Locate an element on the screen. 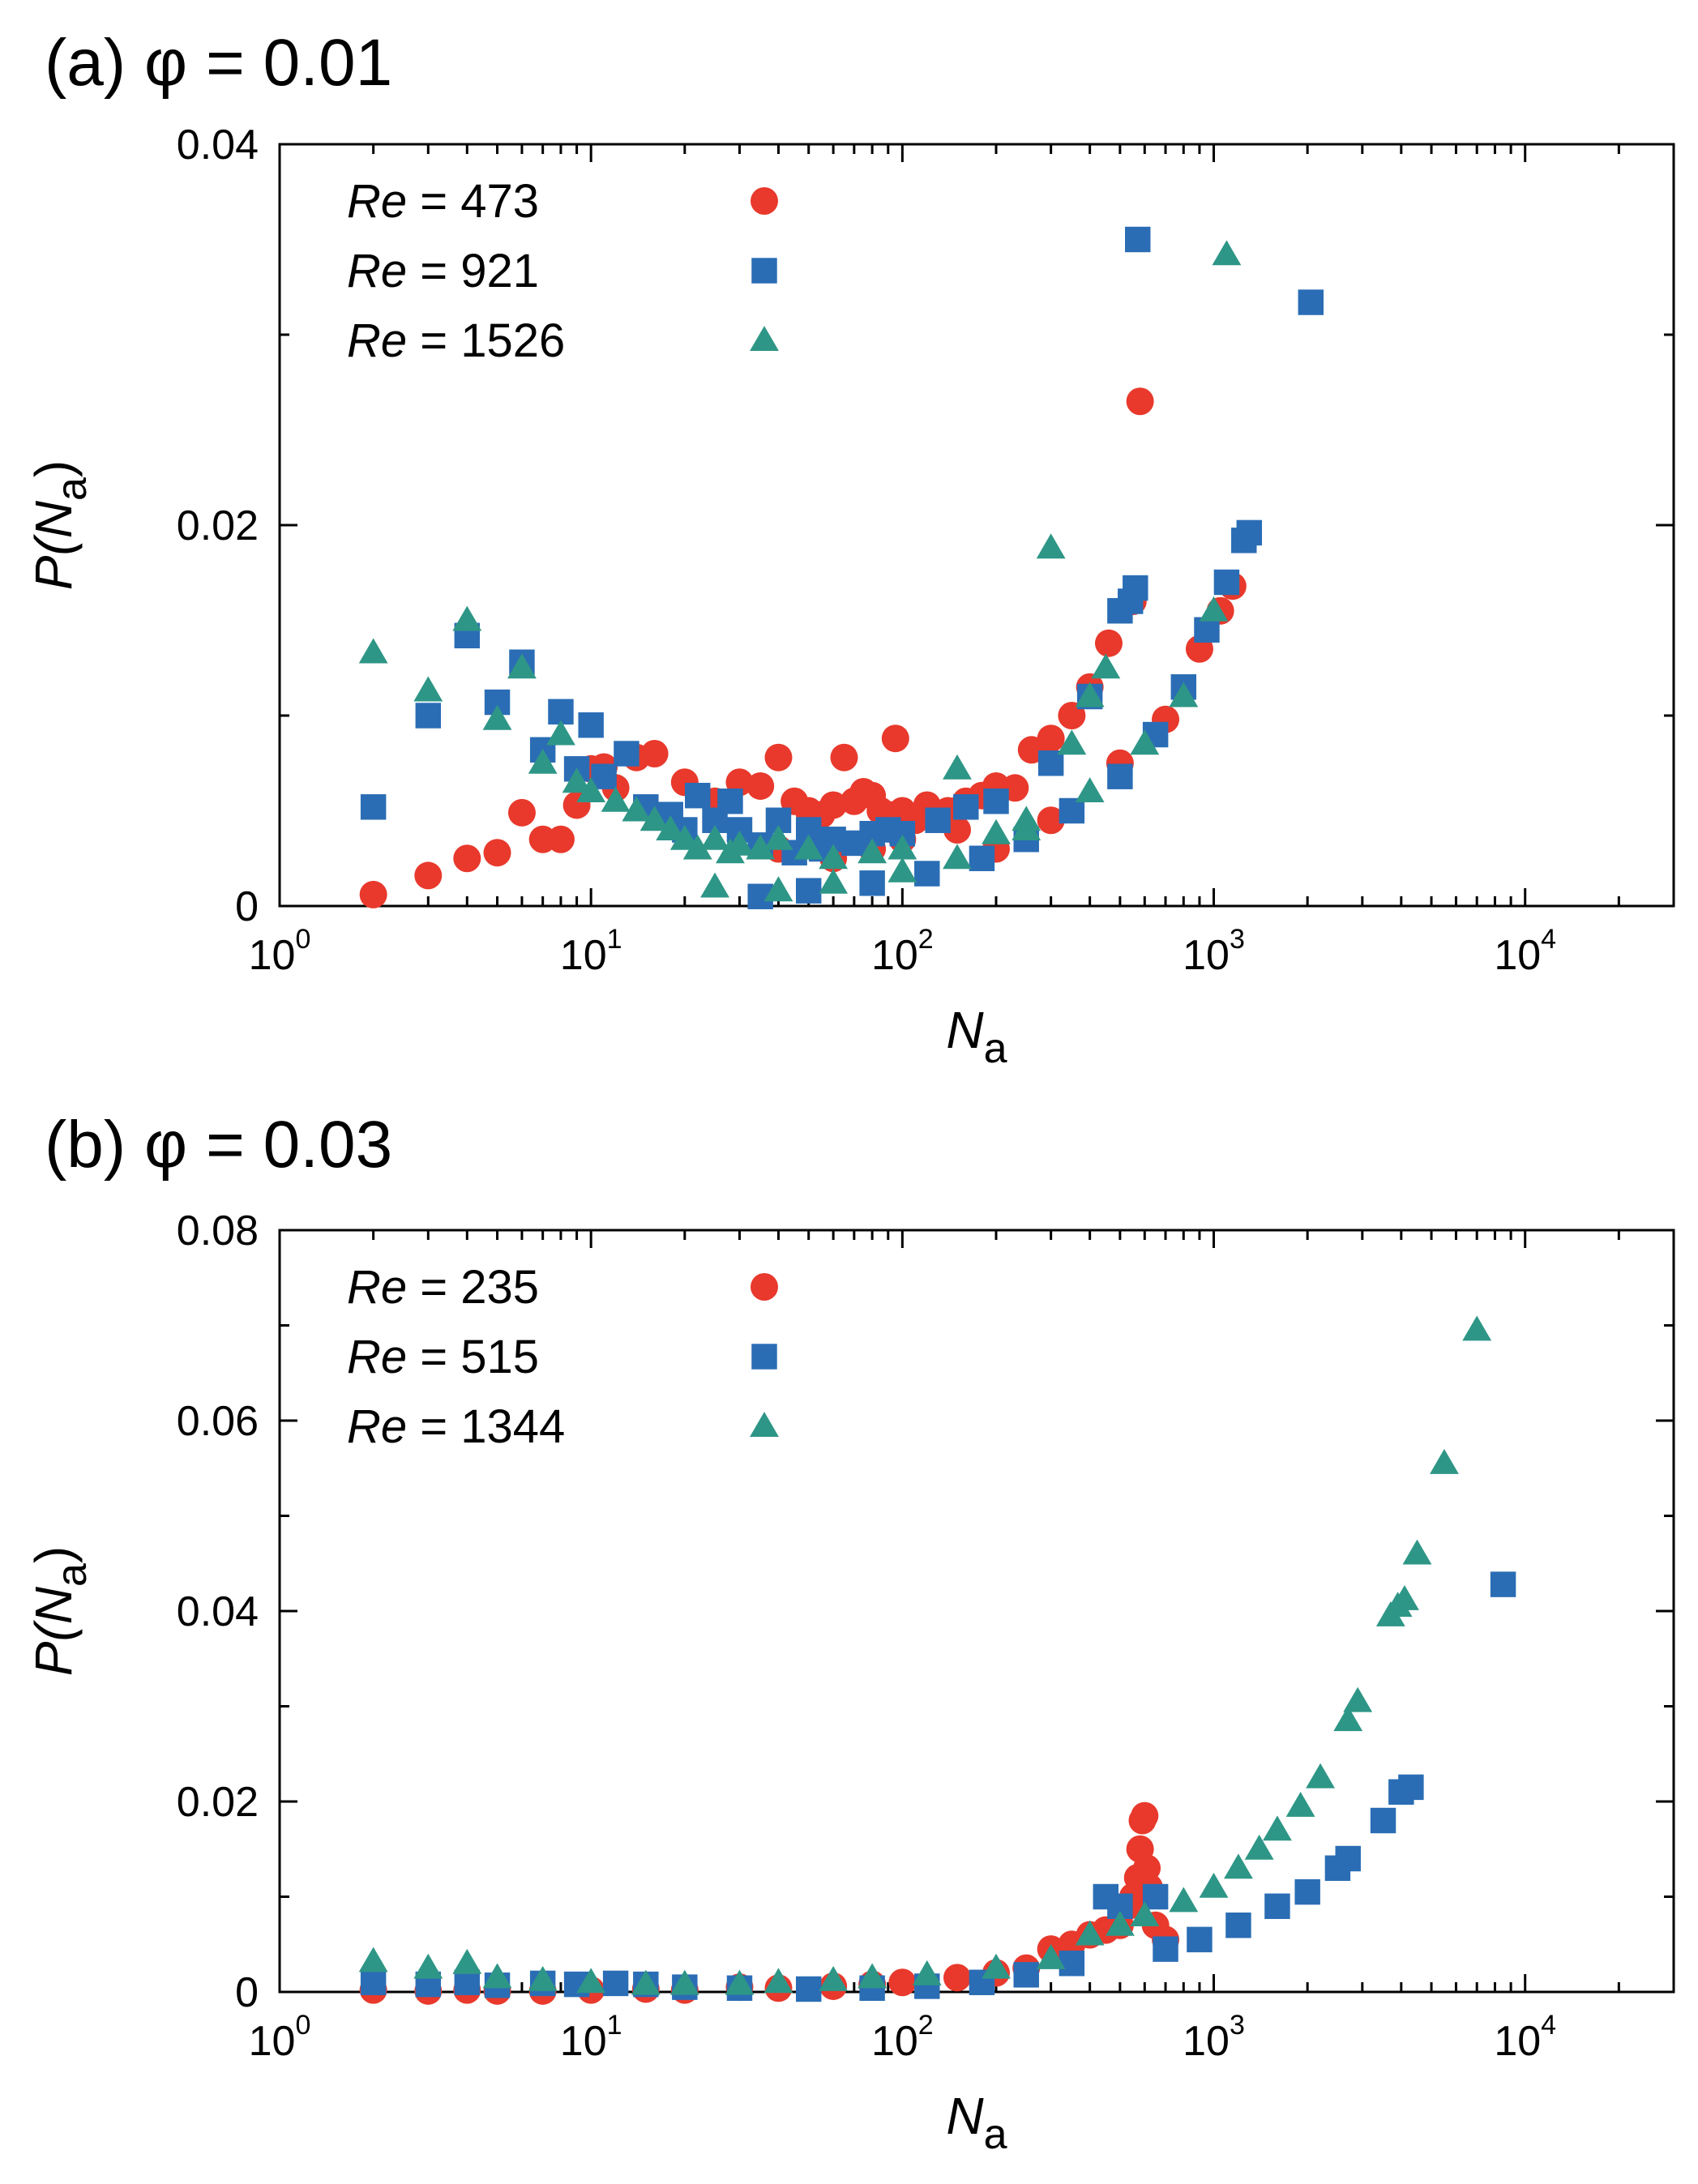 The width and height of the screenshot is (1698, 2184). x-tick-label: 10³ is located at coordinates (1214, 951).